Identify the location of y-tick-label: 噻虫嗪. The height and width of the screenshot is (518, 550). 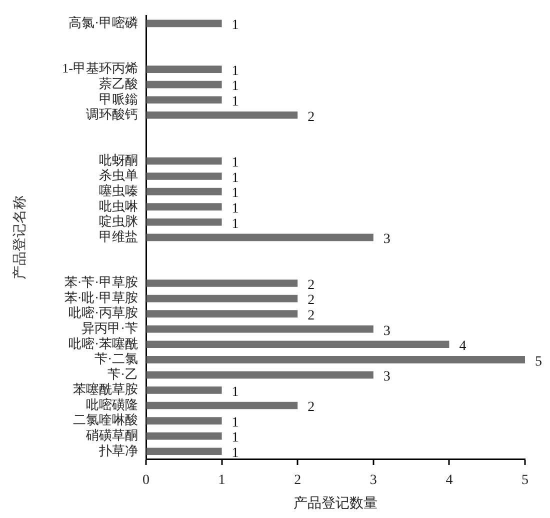
(118, 190).